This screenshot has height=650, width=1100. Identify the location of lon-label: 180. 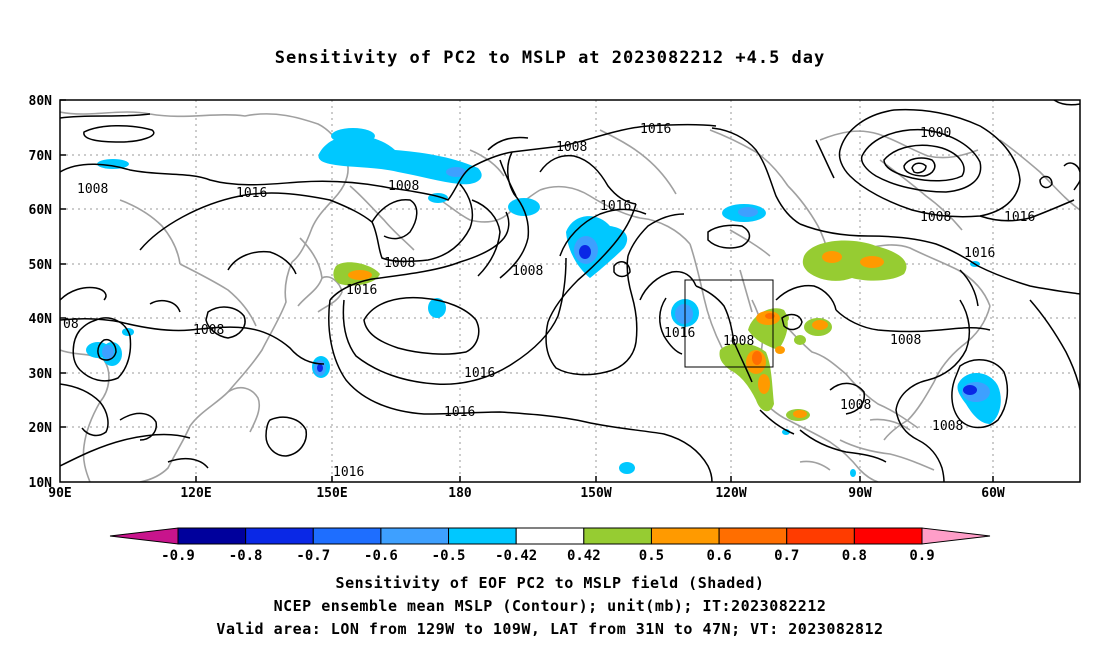
(460, 493).